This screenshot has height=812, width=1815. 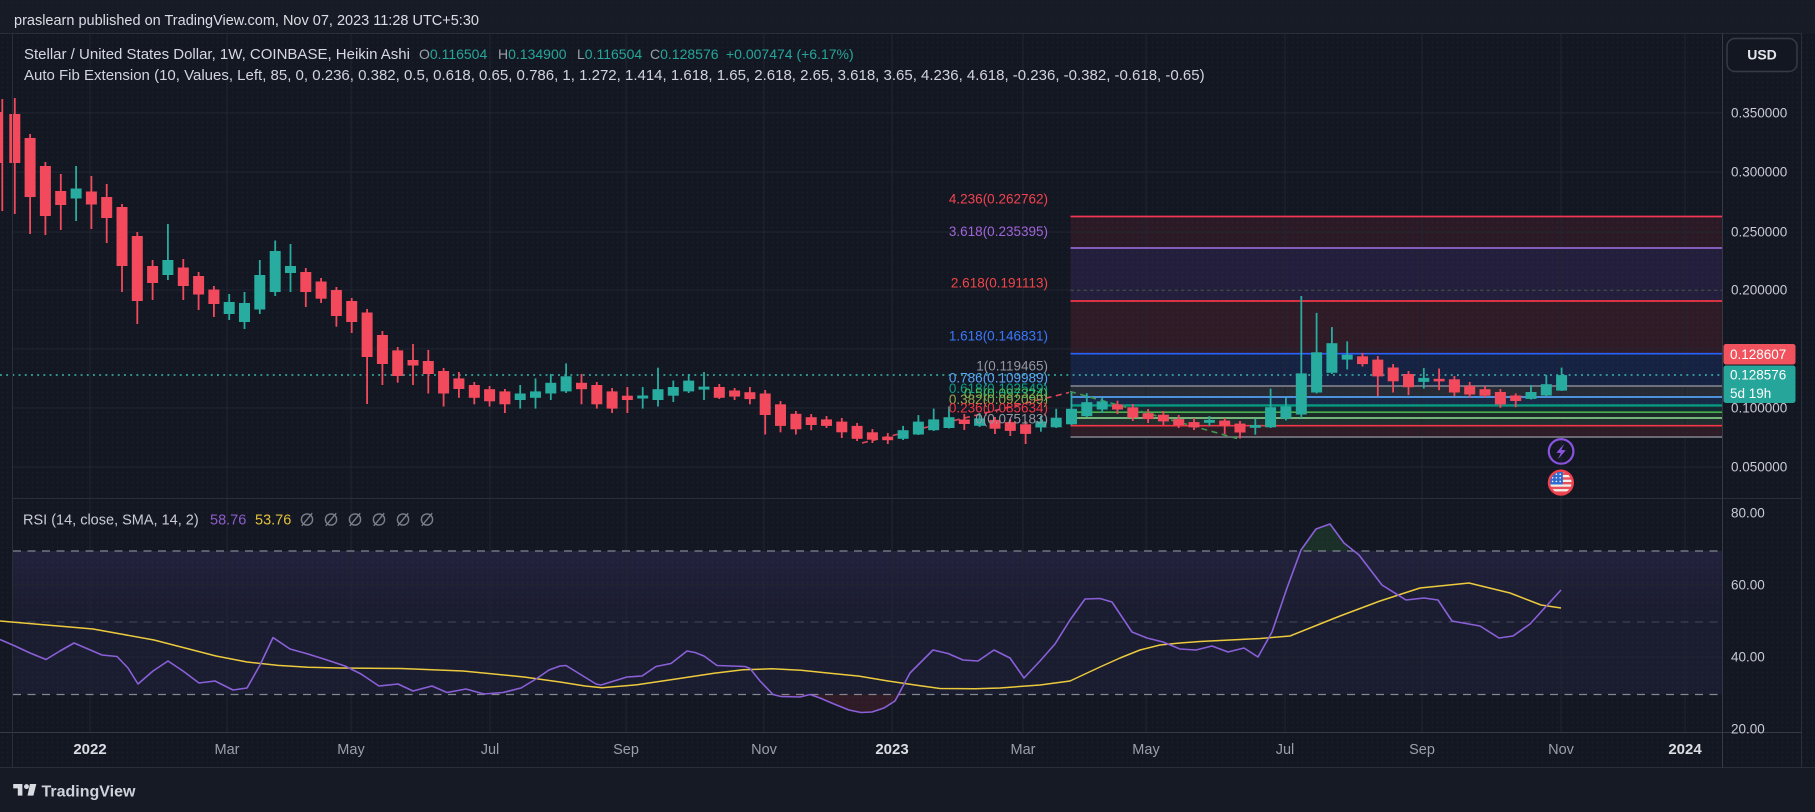 I want to click on svg-text: 2022, so click(x=89, y=749).